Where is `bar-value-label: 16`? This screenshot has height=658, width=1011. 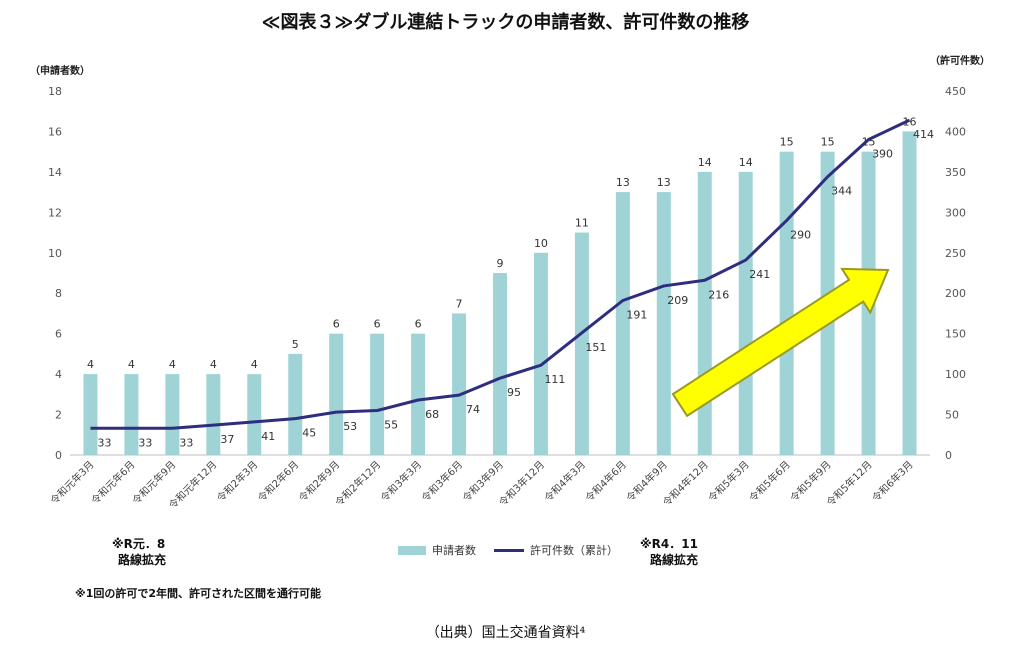 bar-value-label: 16 is located at coordinates (910, 121).